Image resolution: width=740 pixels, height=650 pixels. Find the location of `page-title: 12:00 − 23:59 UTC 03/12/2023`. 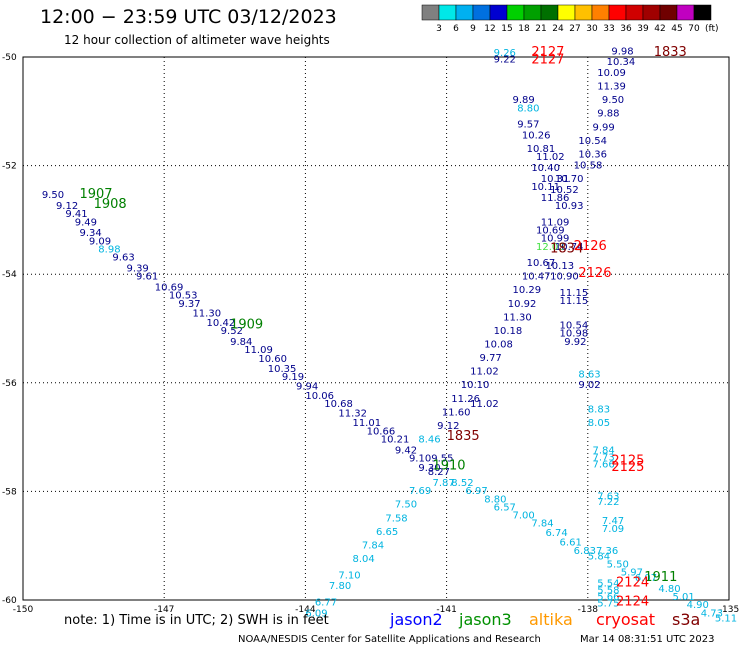

page-title: 12:00 − 23:59 UTC 03/12/2023 is located at coordinates (188, 17).